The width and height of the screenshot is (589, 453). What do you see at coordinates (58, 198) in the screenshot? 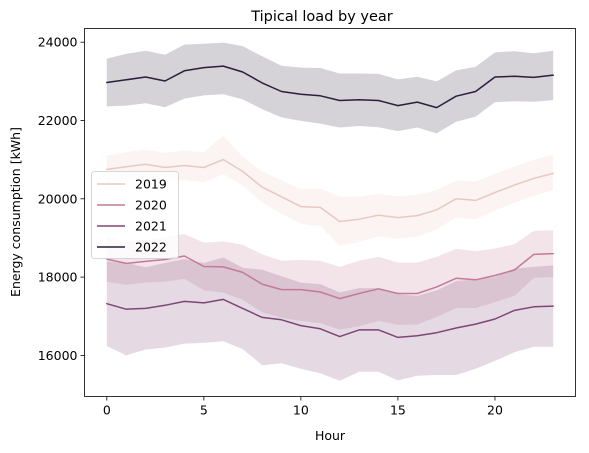
I see `y-tick-label: 20000` at bounding box center [58, 198].